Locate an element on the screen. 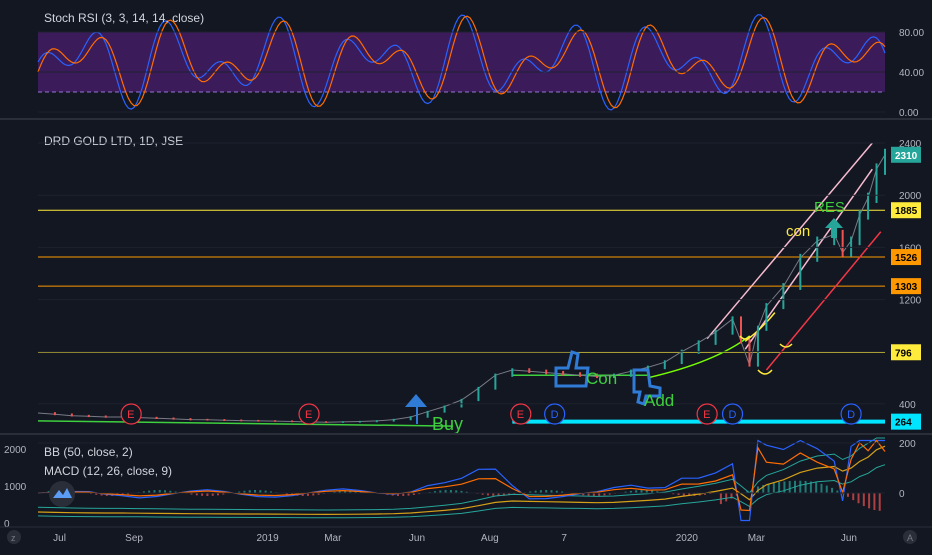 The height and width of the screenshot is (555, 932). auto-scale-glyph: A is located at coordinates (910, 538).